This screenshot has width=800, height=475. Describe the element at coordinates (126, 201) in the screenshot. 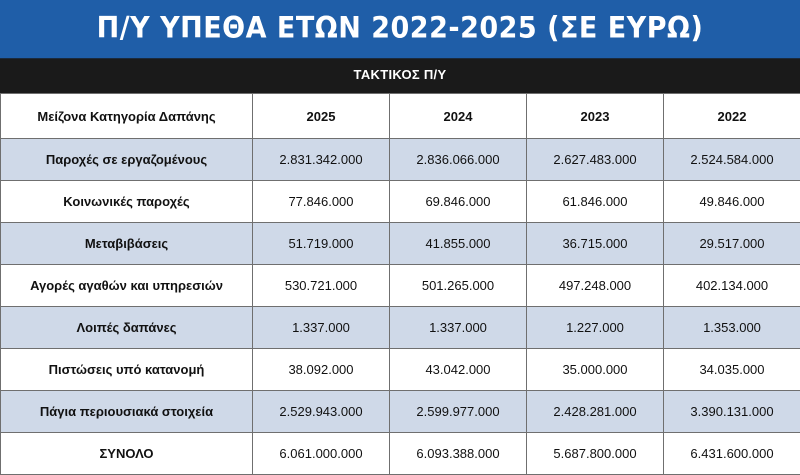

I see `category-cell: Κοινωνικές παροχές` at that location.